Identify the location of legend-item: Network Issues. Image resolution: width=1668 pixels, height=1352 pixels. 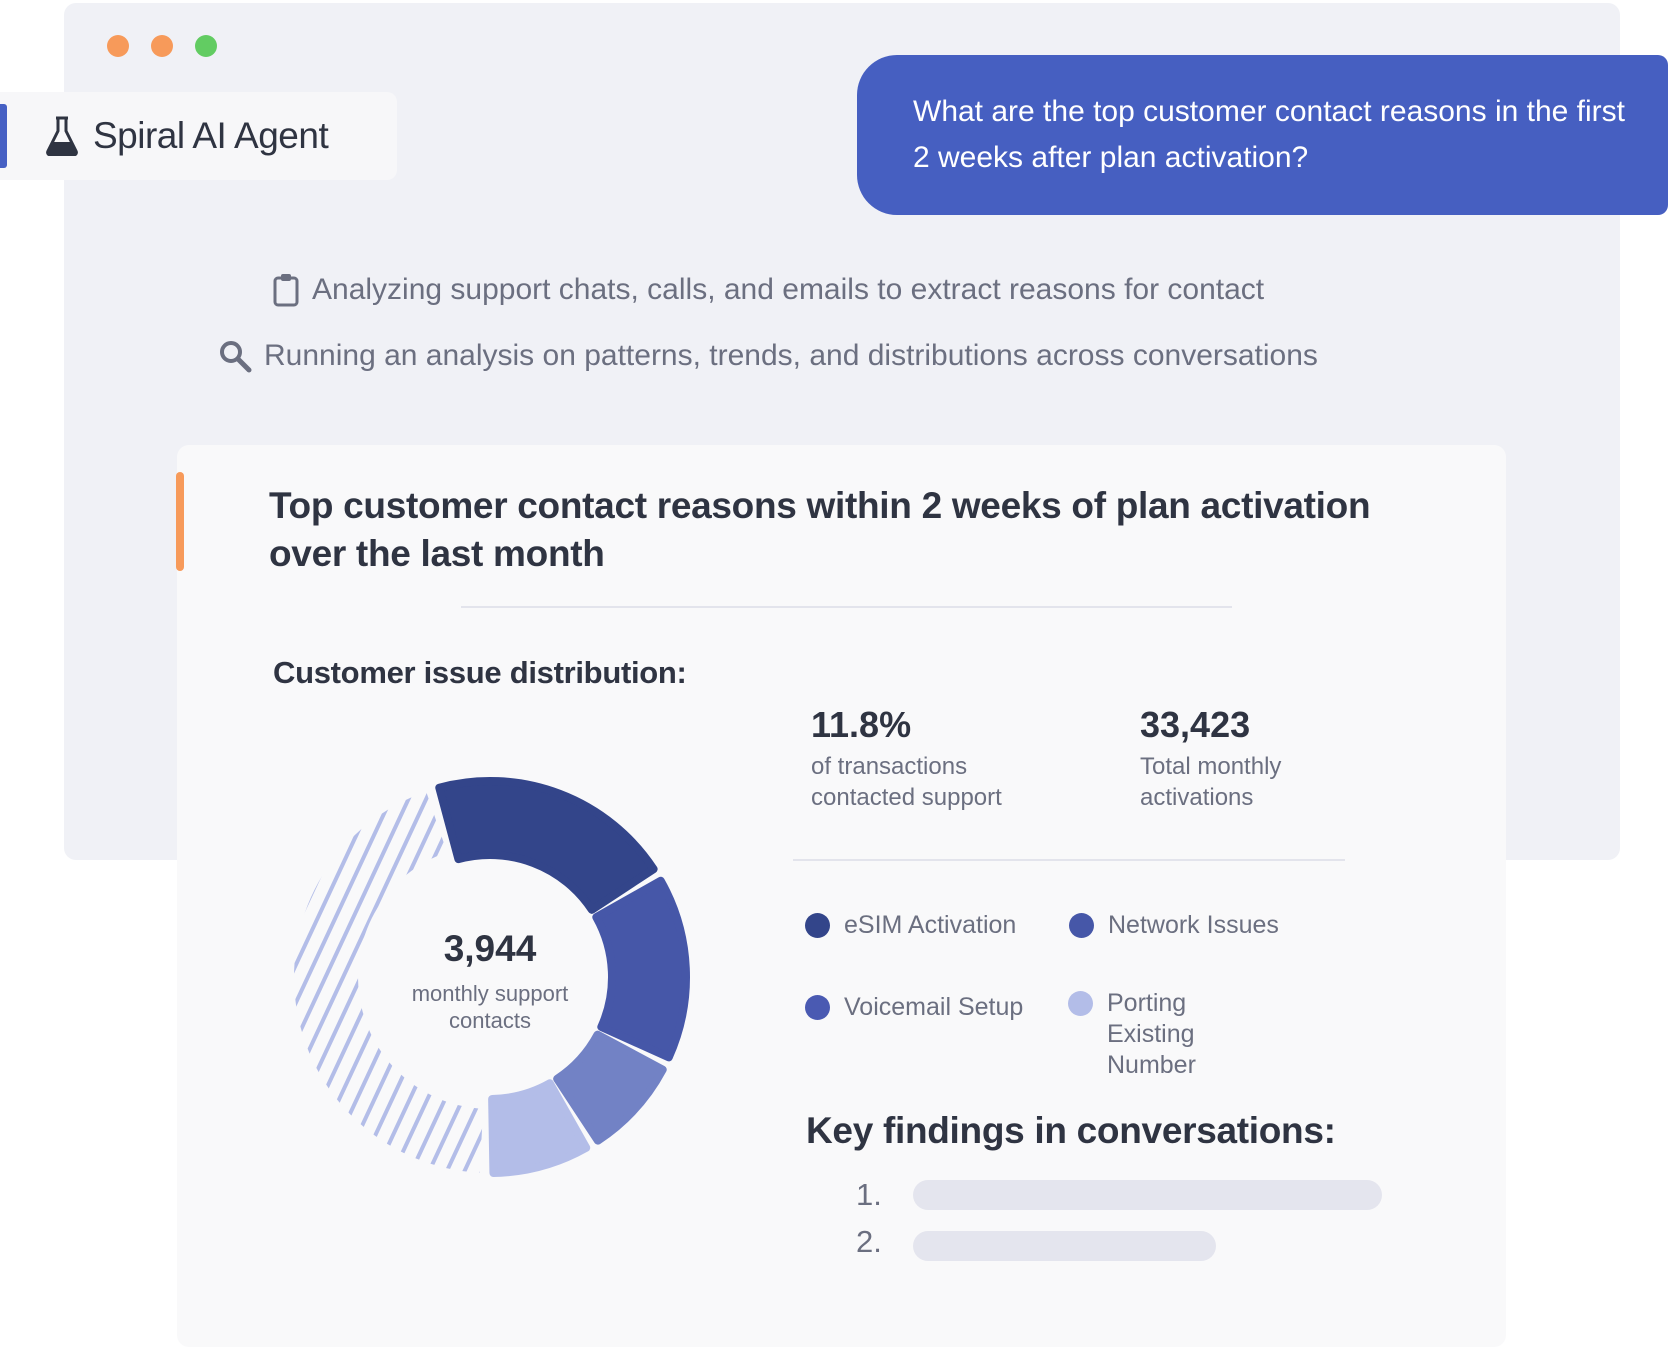
(1174, 925).